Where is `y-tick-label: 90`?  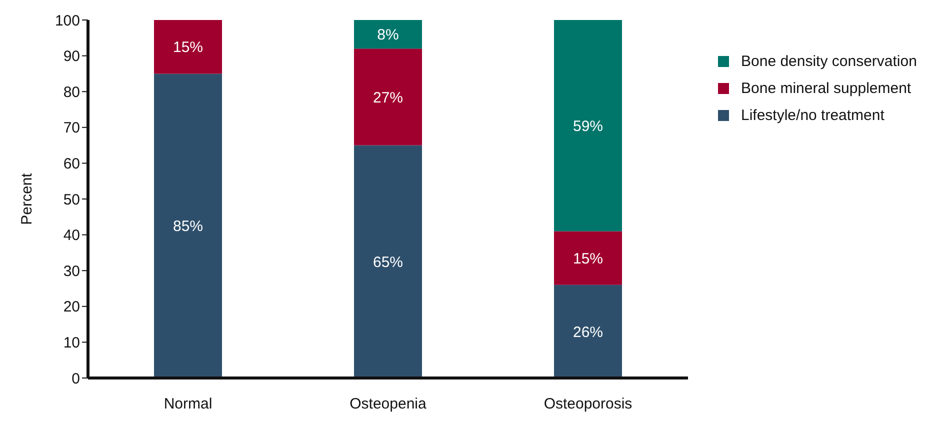 y-tick-label: 90 is located at coordinates (71, 57).